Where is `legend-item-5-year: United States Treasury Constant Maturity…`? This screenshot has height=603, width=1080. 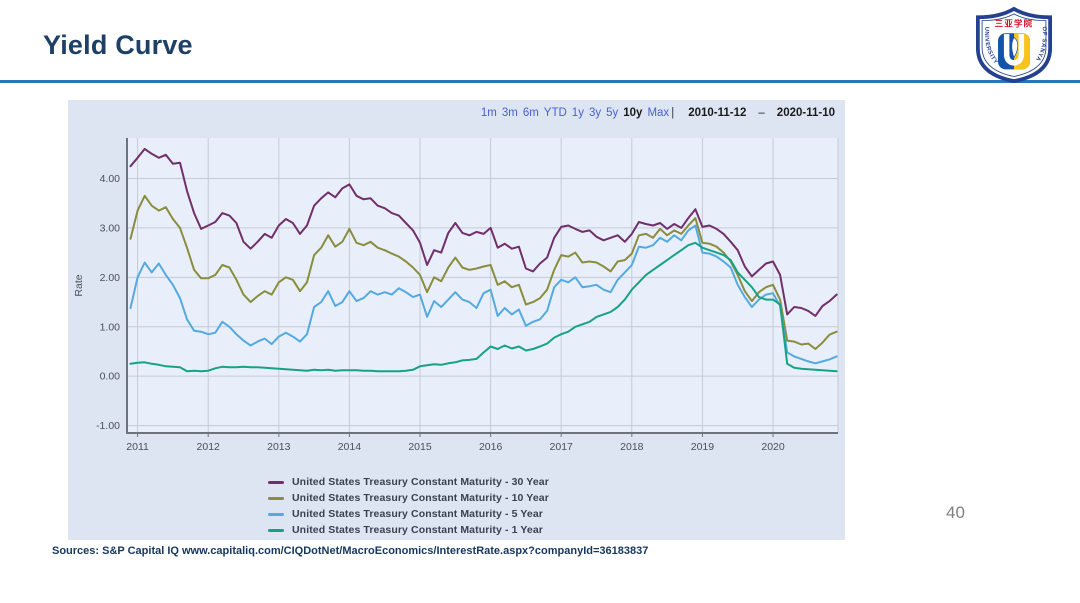 legend-item-5-year: United States Treasury Constant Maturity… is located at coordinates (408, 514).